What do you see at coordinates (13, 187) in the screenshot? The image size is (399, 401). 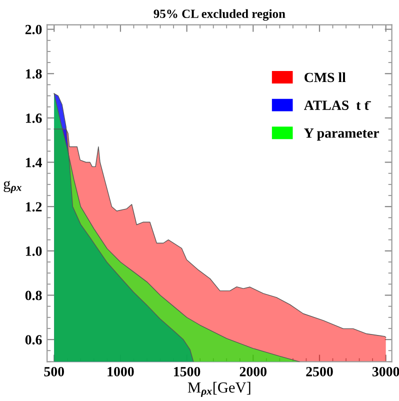 I see `y-axis-title: g$_{ρx}$` at bounding box center [13, 187].